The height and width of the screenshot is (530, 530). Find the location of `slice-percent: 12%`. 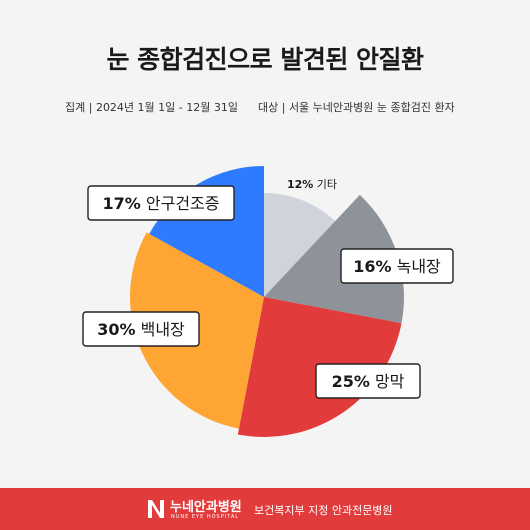

slice-percent: 12% is located at coordinates (300, 184).